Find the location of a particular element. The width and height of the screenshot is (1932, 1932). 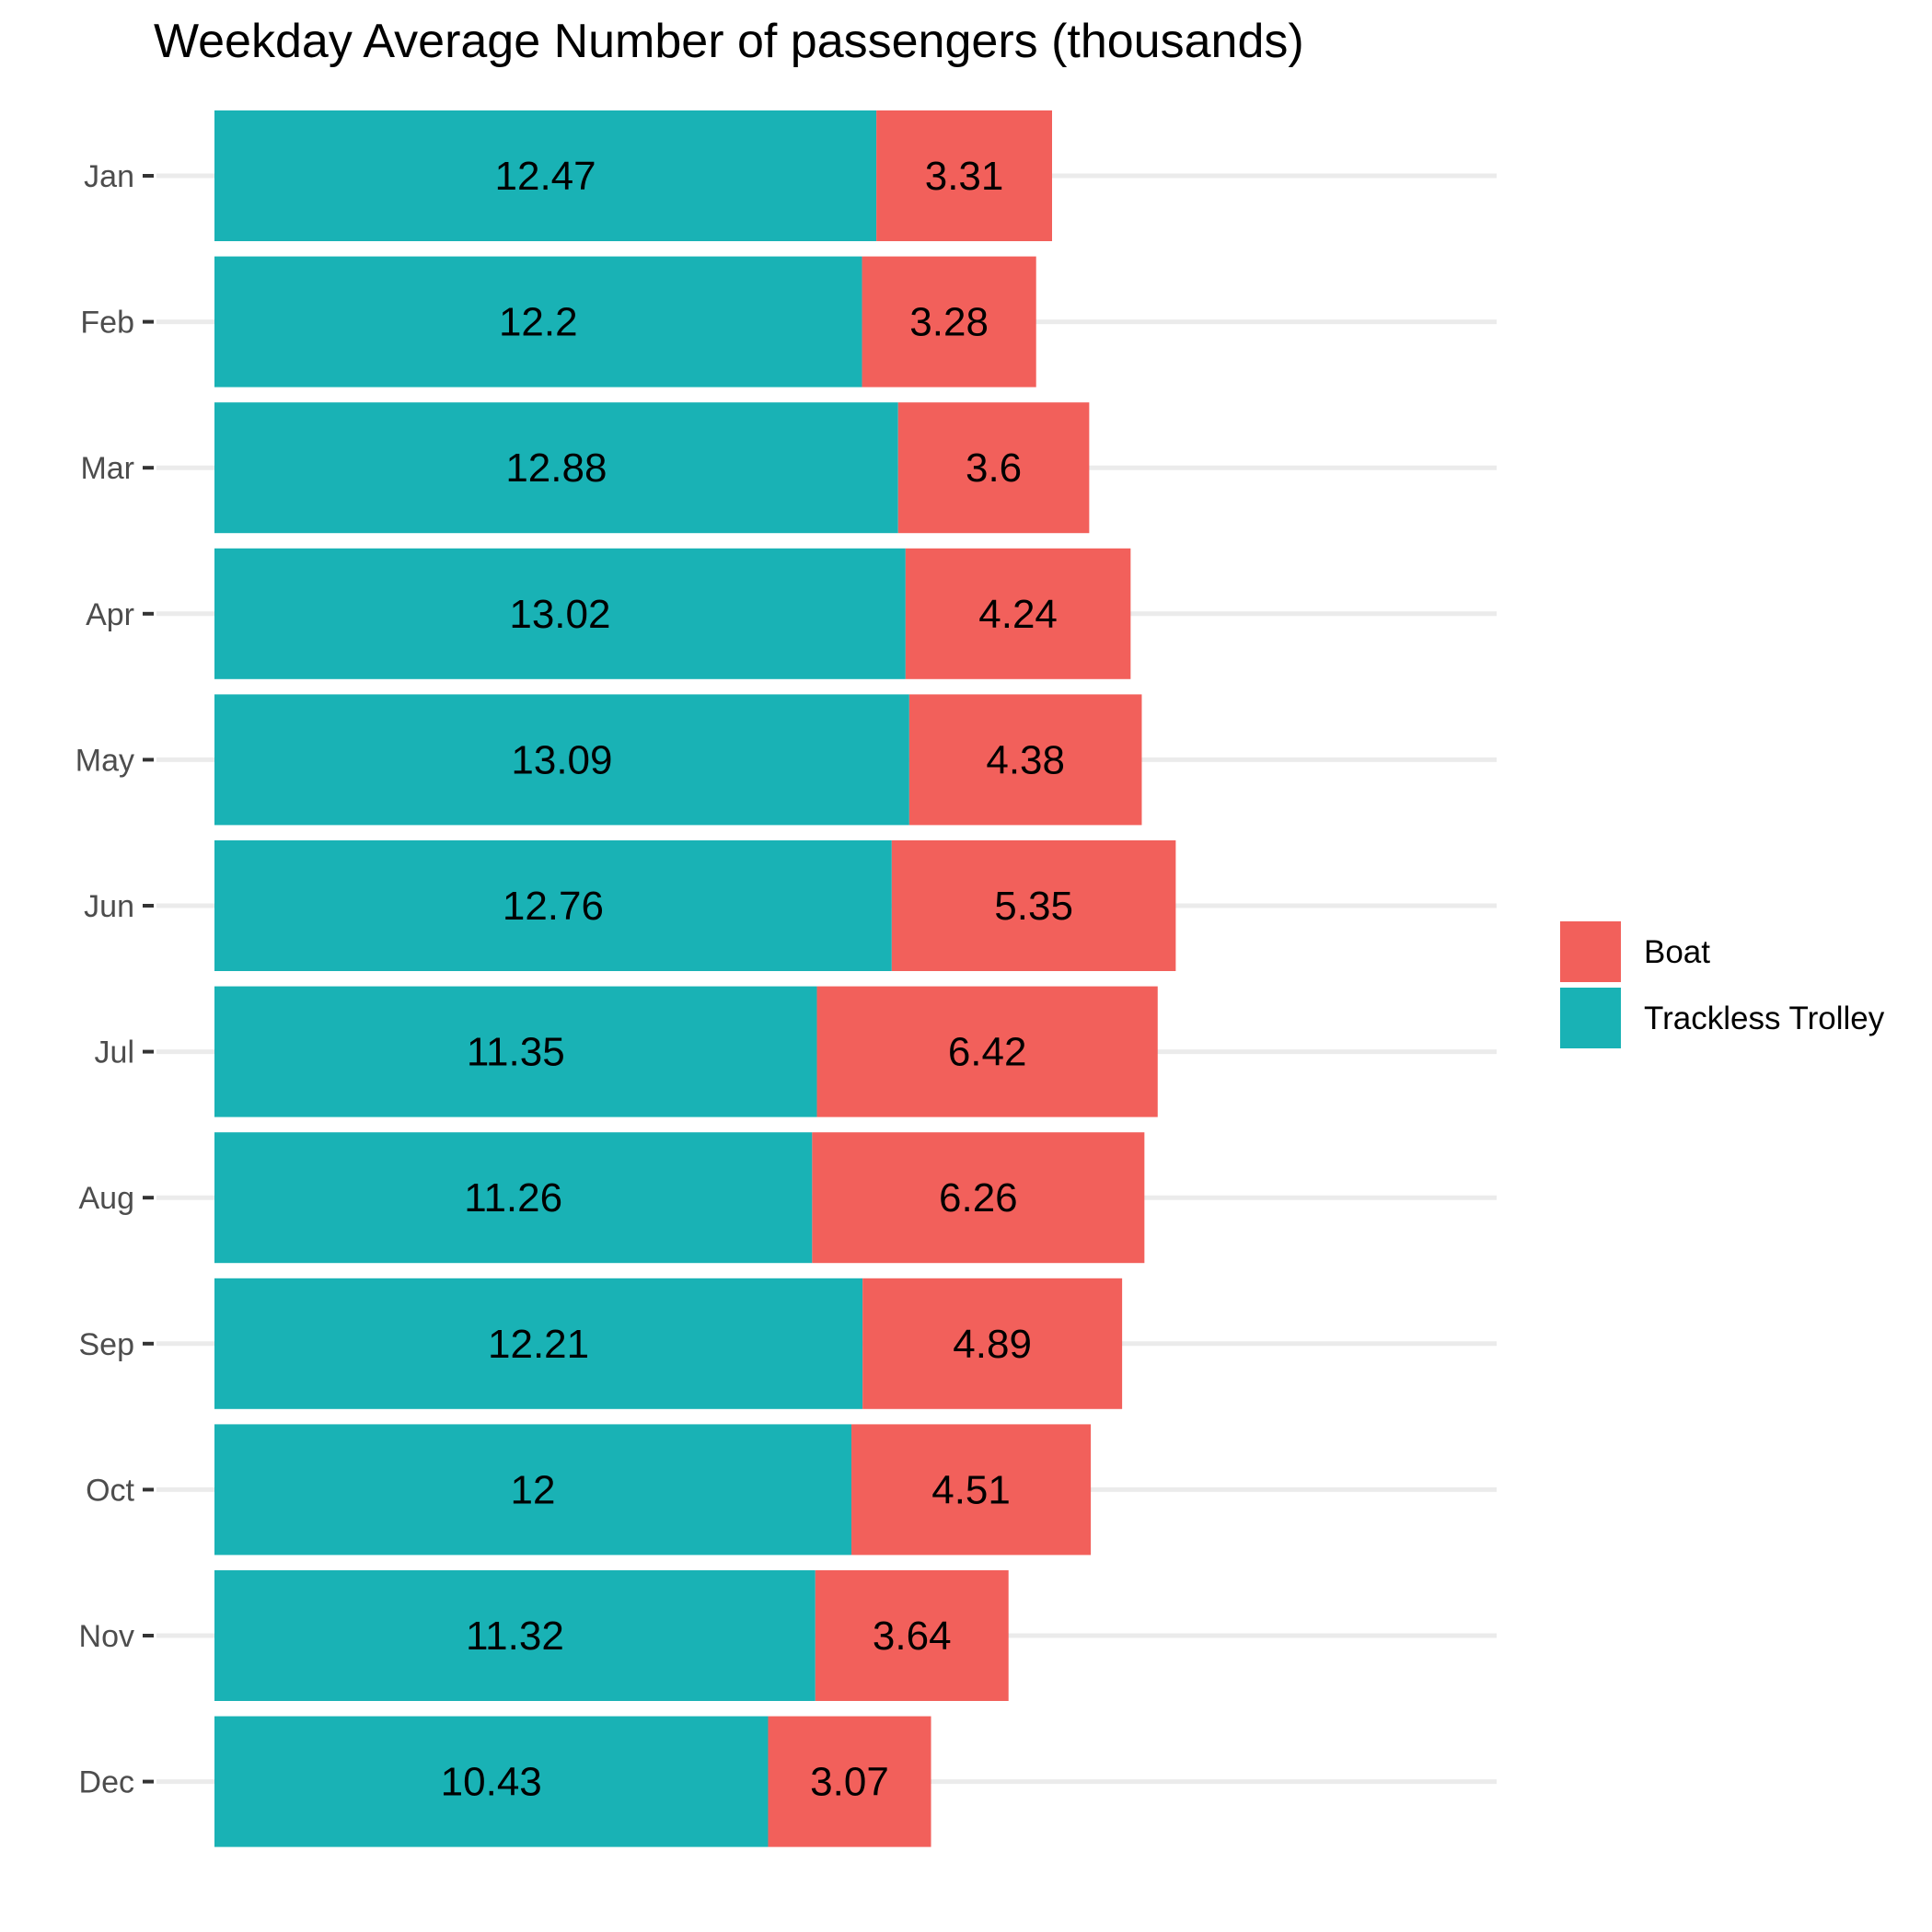

data-label: 12.88 is located at coordinates (556, 468).